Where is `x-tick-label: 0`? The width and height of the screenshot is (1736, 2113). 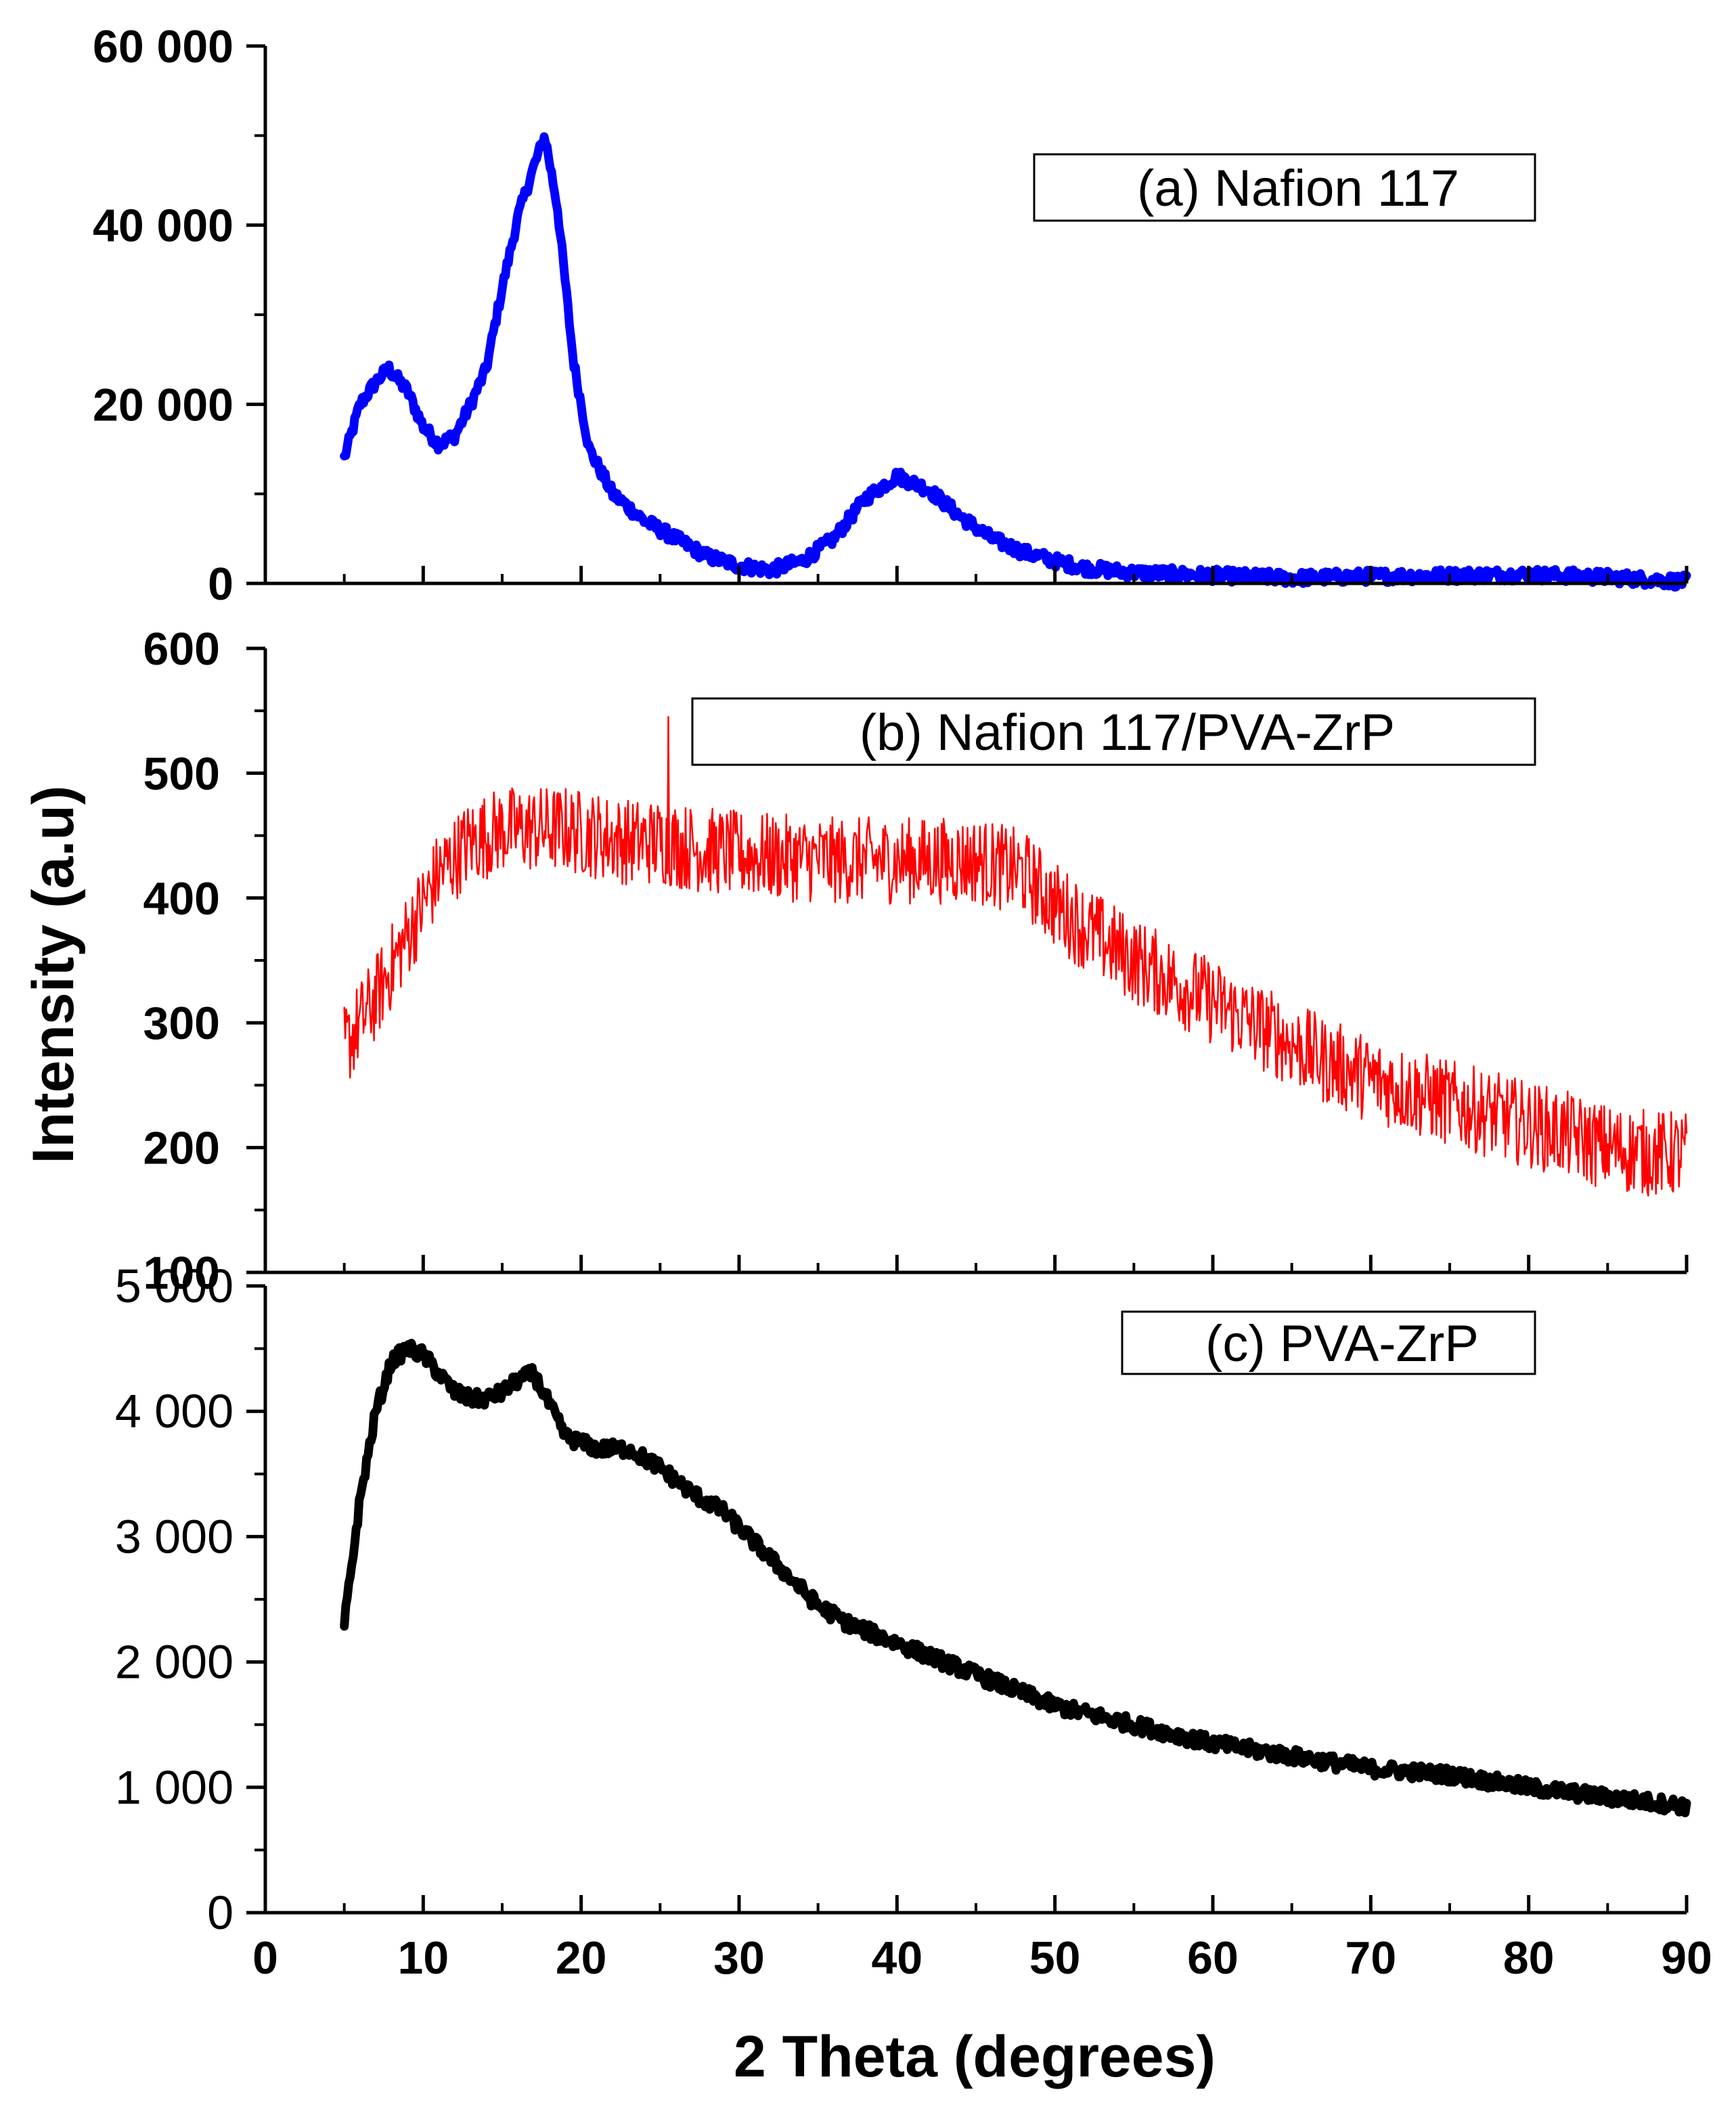
x-tick-label: 0 is located at coordinates (265, 1958).